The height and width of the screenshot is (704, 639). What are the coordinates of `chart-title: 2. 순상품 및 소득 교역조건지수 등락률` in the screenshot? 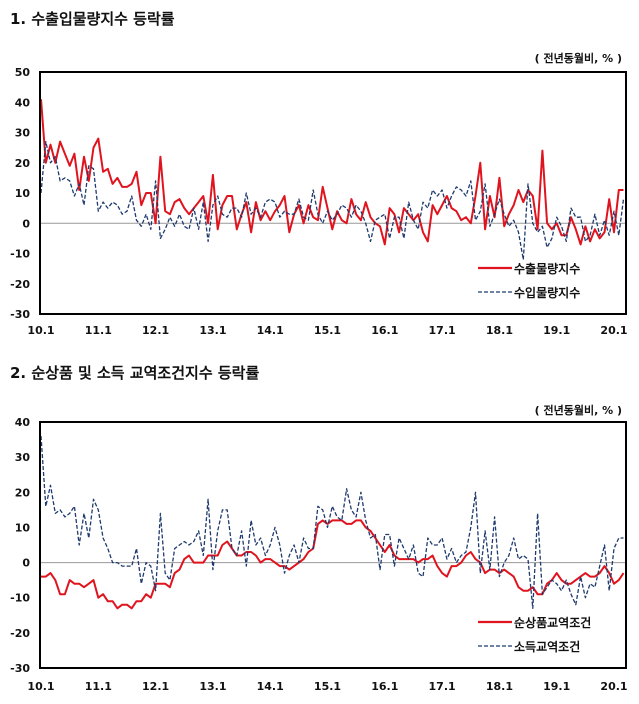 It's located at (134, 373).